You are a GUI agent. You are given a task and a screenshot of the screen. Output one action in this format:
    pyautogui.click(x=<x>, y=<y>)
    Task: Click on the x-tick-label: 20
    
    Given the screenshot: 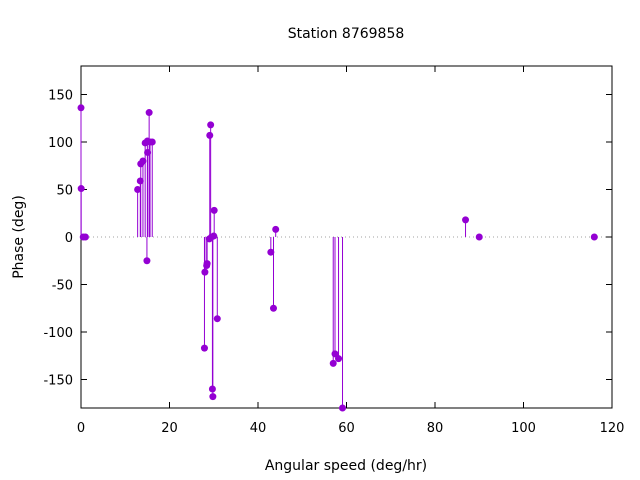 What is the action you would take?
    pyautogui.click(x=169, y=428)
    